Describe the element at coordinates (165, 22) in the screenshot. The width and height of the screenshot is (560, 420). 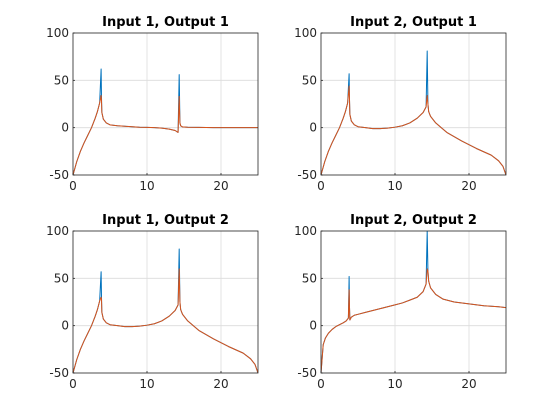
I see `subplot-title: Input 1, Output 1` at that location.